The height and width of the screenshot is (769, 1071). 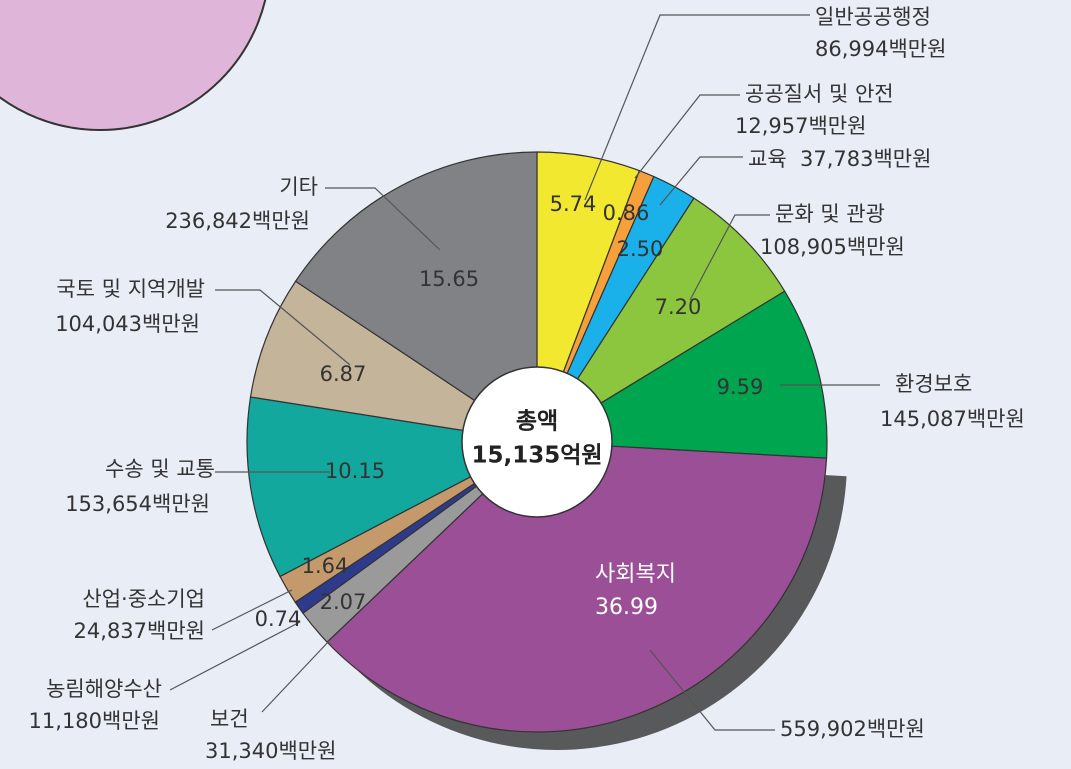 I want to click on category-label: 환경보호, so click(x=933, y=384).